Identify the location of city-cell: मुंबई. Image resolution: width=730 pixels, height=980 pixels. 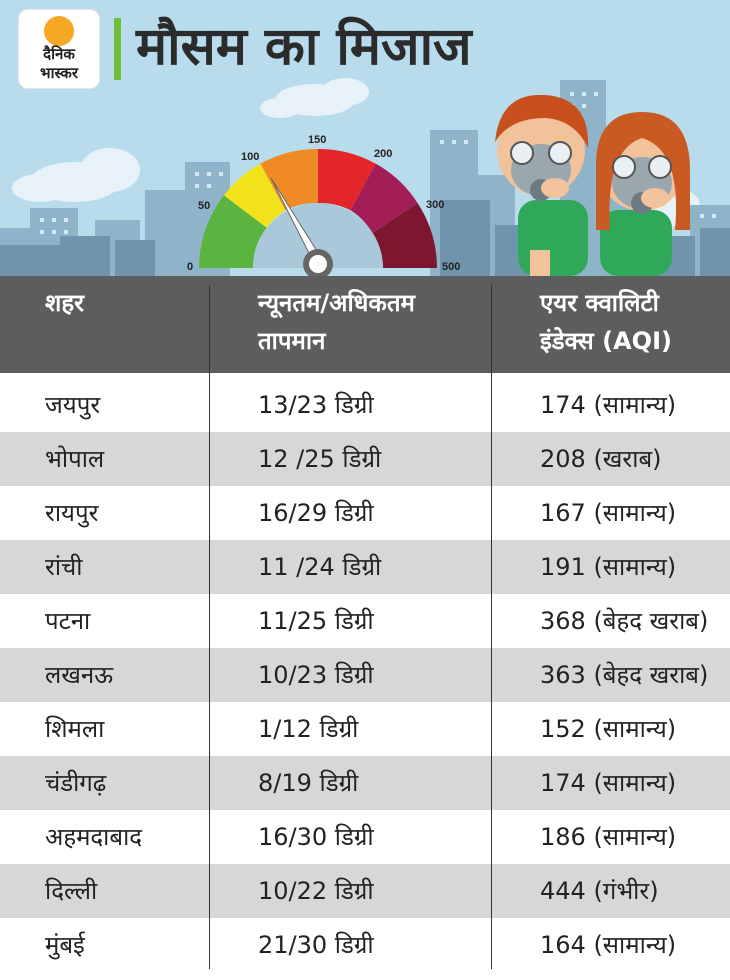
(65, 945).